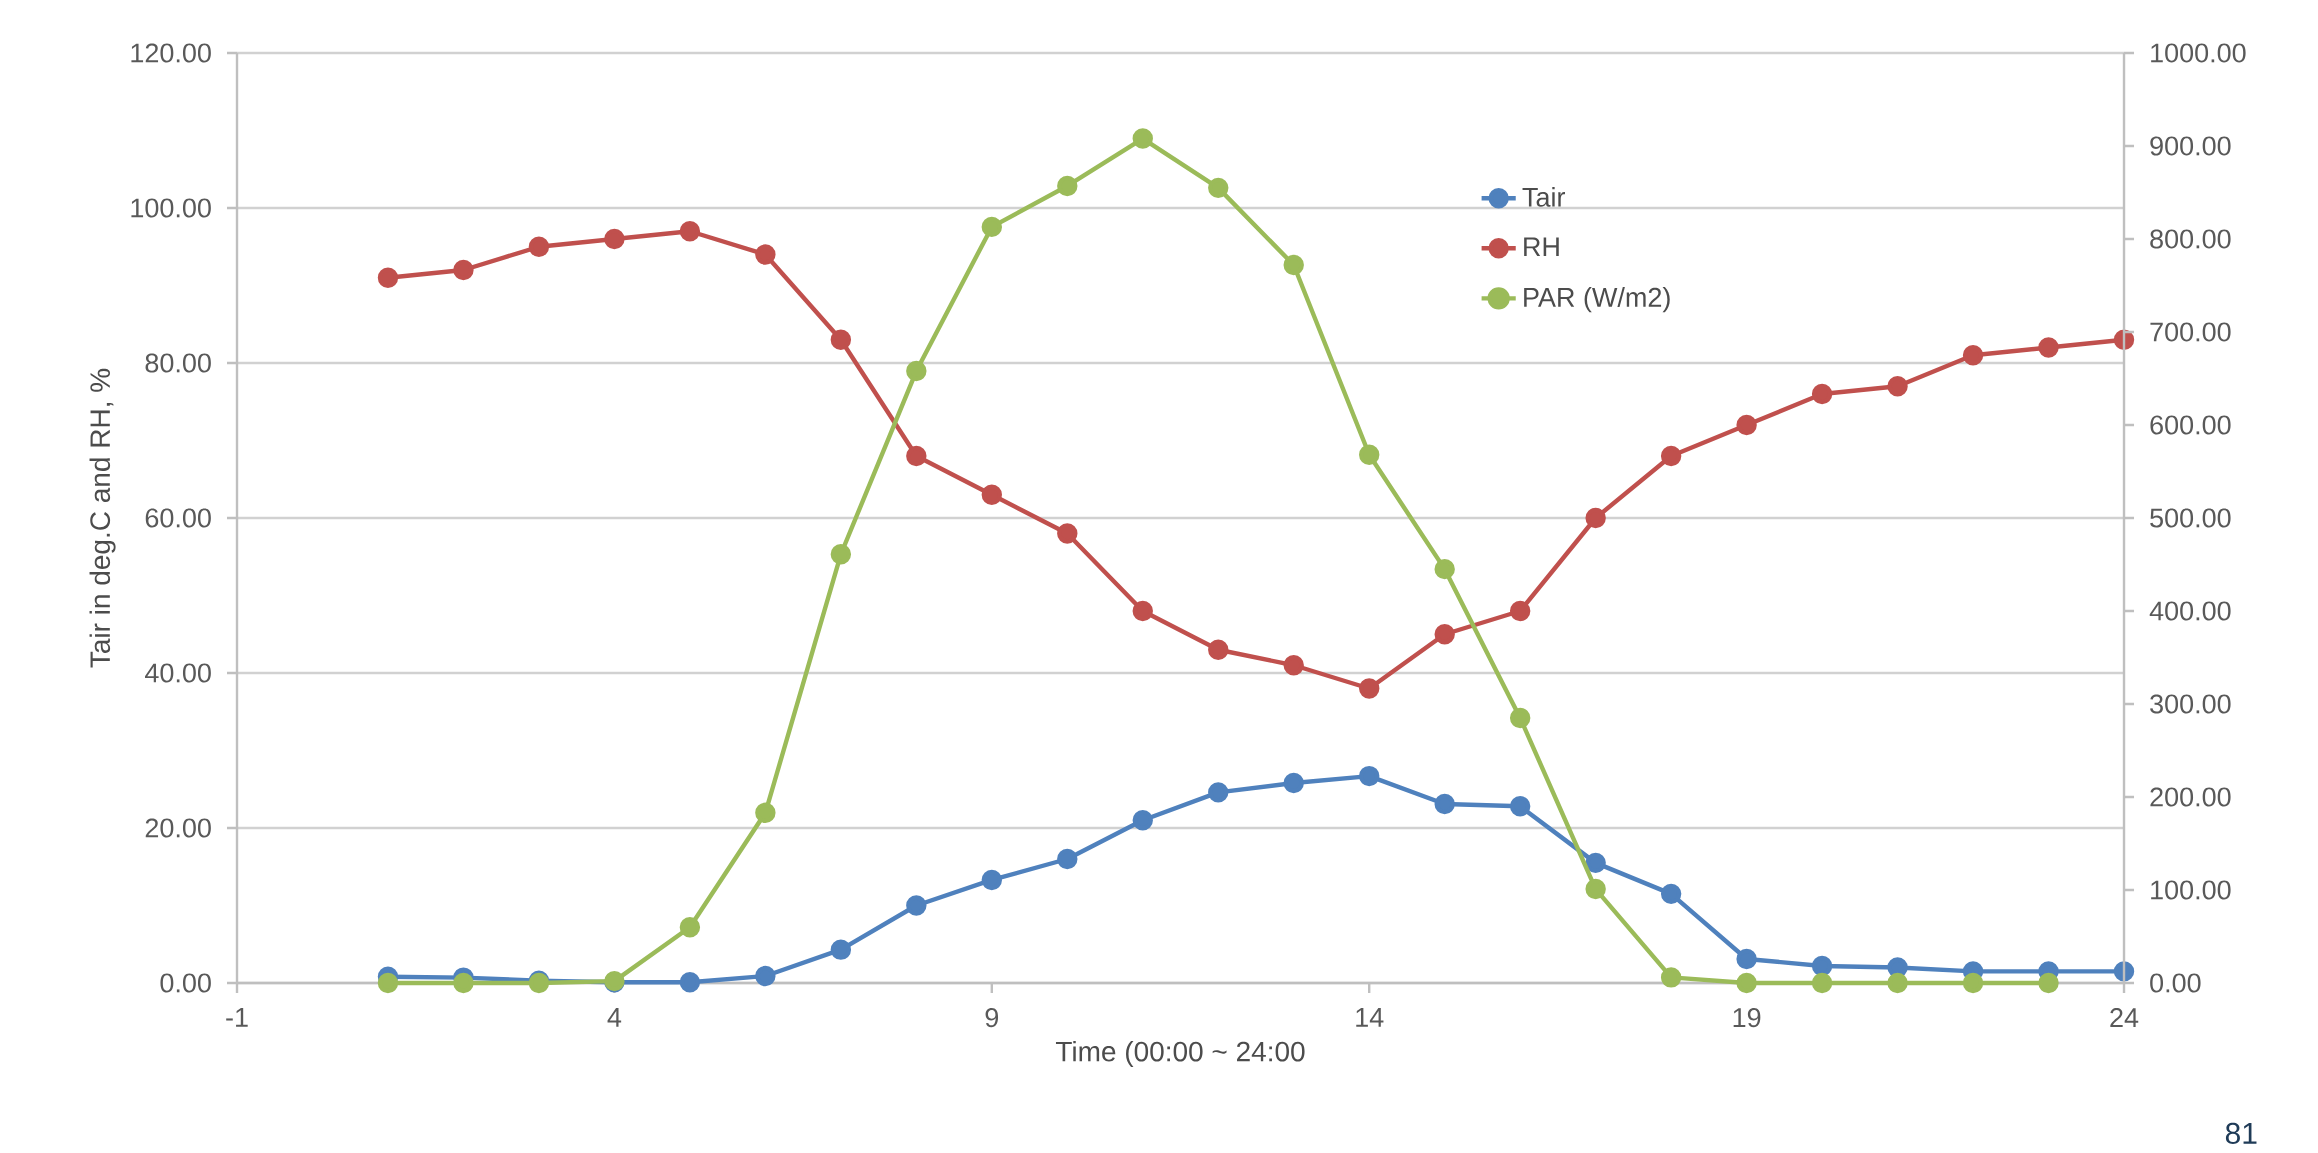 The width and height of the screenshot is (2318, 1153). Describe the element at coordinates (2190, 611) in the screenshot. I see `y2-tick-label: 400.00` at that location.